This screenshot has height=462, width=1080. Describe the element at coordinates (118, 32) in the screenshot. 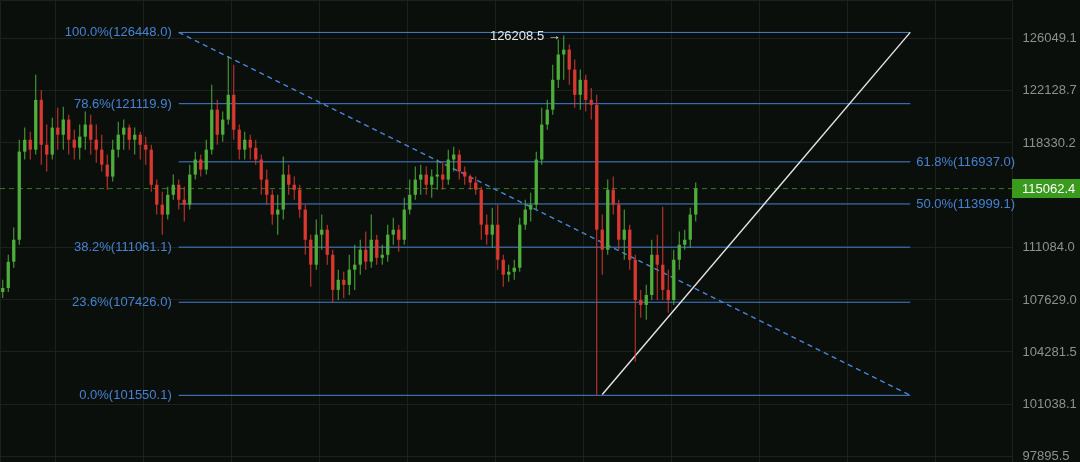

I see `ref-line-label: 100.0%(126448.0)` at that location.